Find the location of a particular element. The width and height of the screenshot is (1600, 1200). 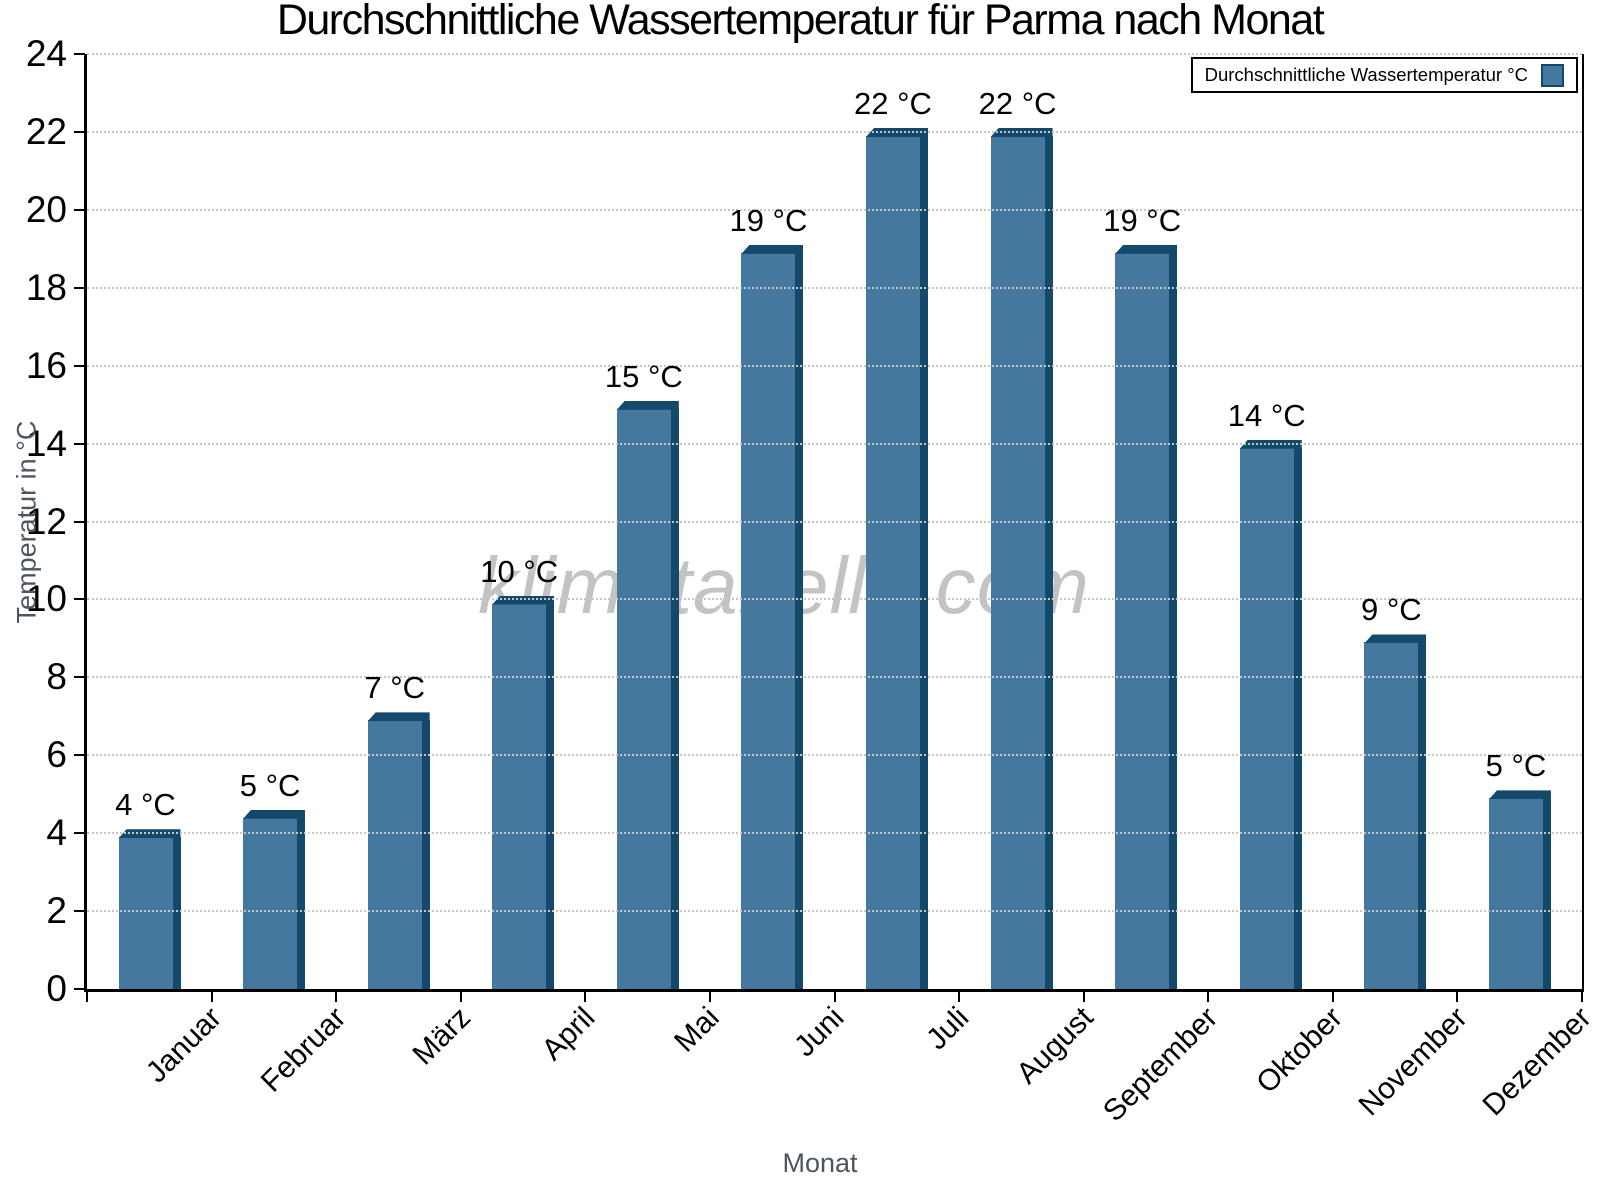

y-tick-label: 16 is located at coordinates (46, 365).